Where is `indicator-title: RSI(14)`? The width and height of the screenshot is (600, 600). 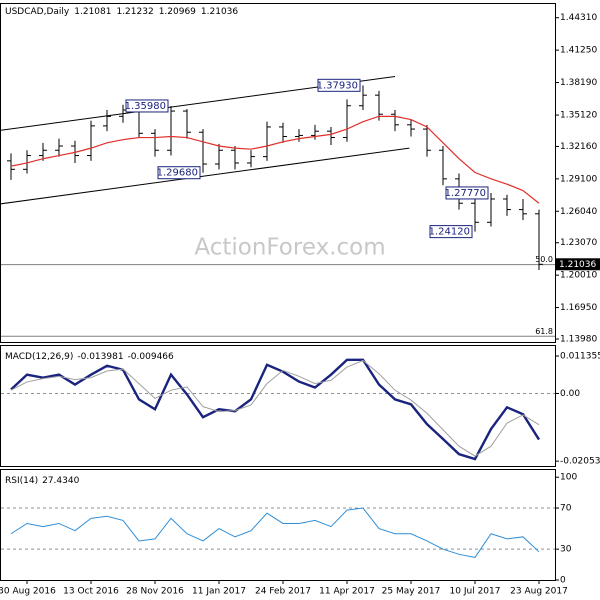 indicator-title: RSI(14) is located at coordinates (21, 481).